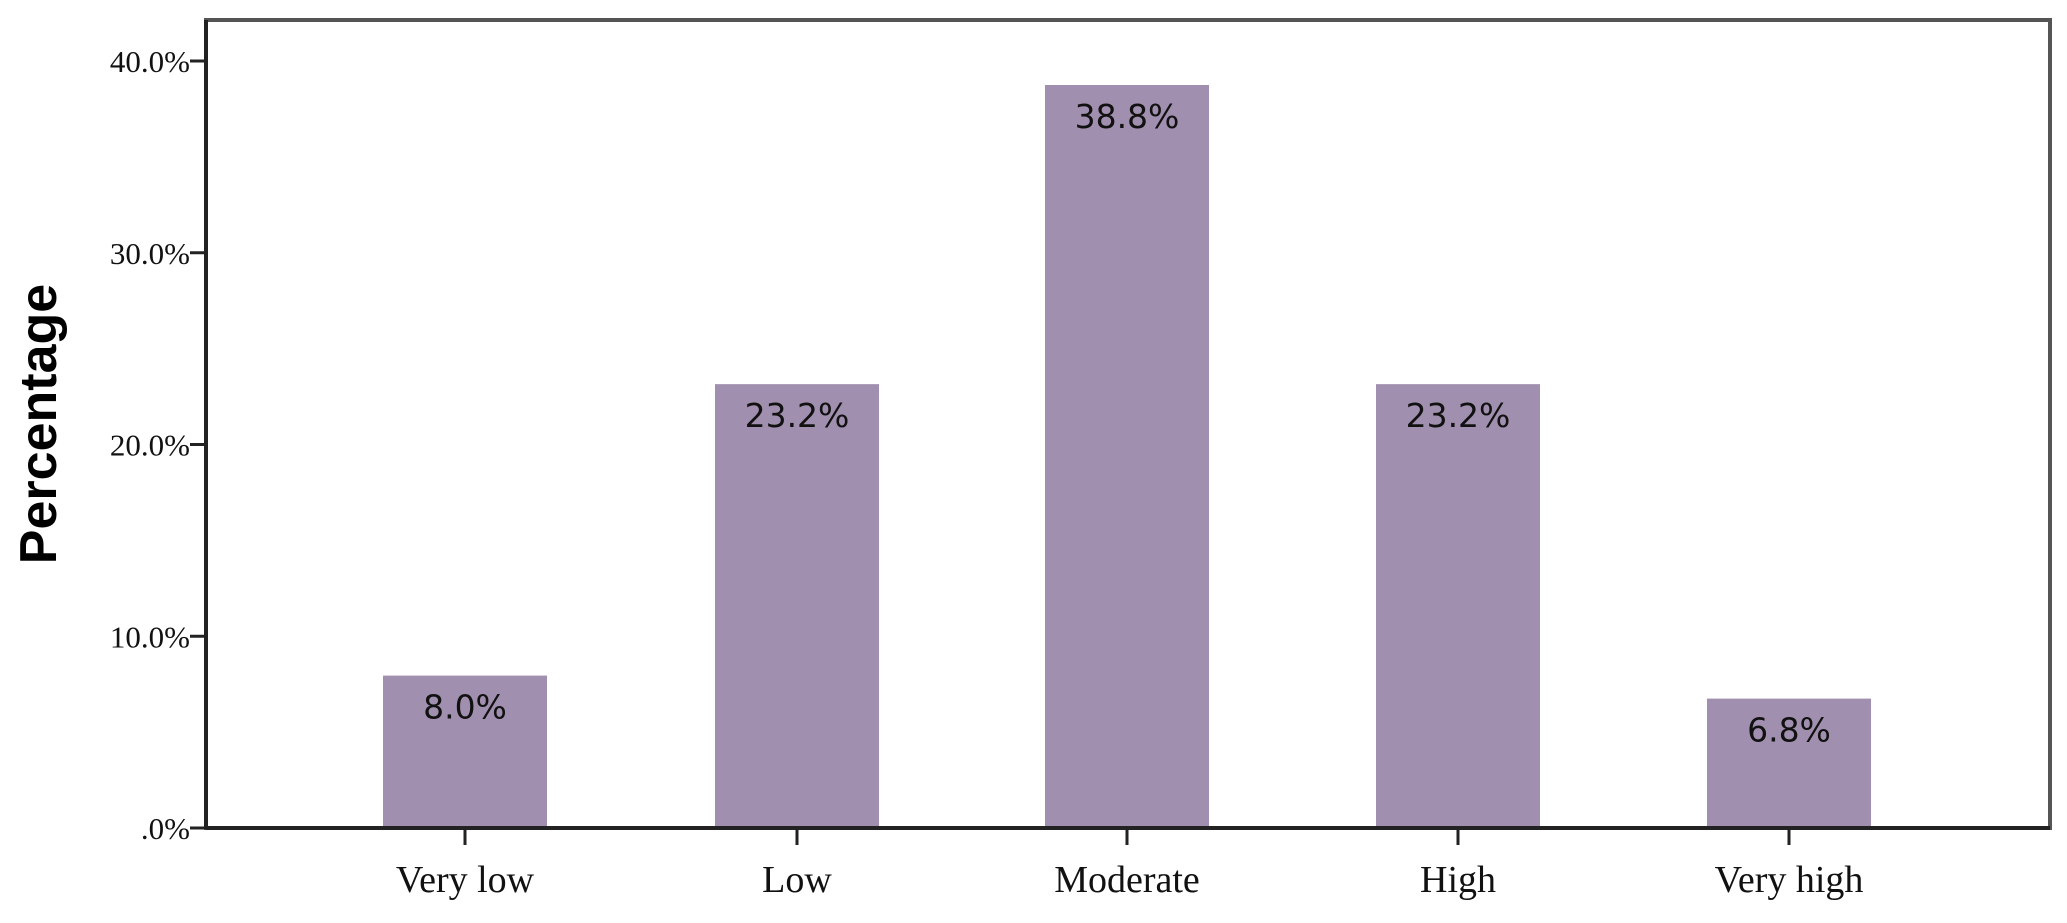  What do you see at coordinates (150, 253) in the screenshot?
I see `y-tick-label: 30.0%` at bounding box center [150, 253].